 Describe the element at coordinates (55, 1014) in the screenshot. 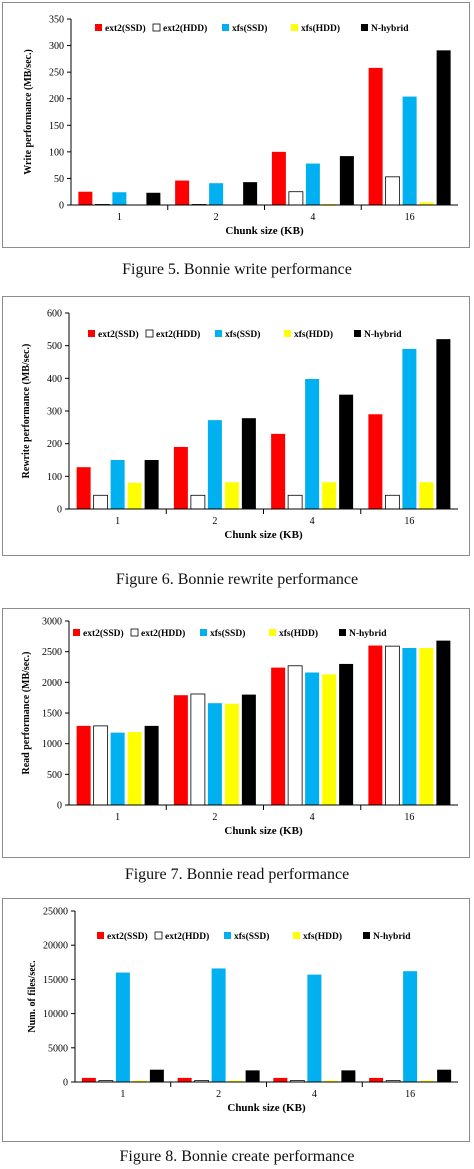

I see `y-tick-label: 10000` at that location.